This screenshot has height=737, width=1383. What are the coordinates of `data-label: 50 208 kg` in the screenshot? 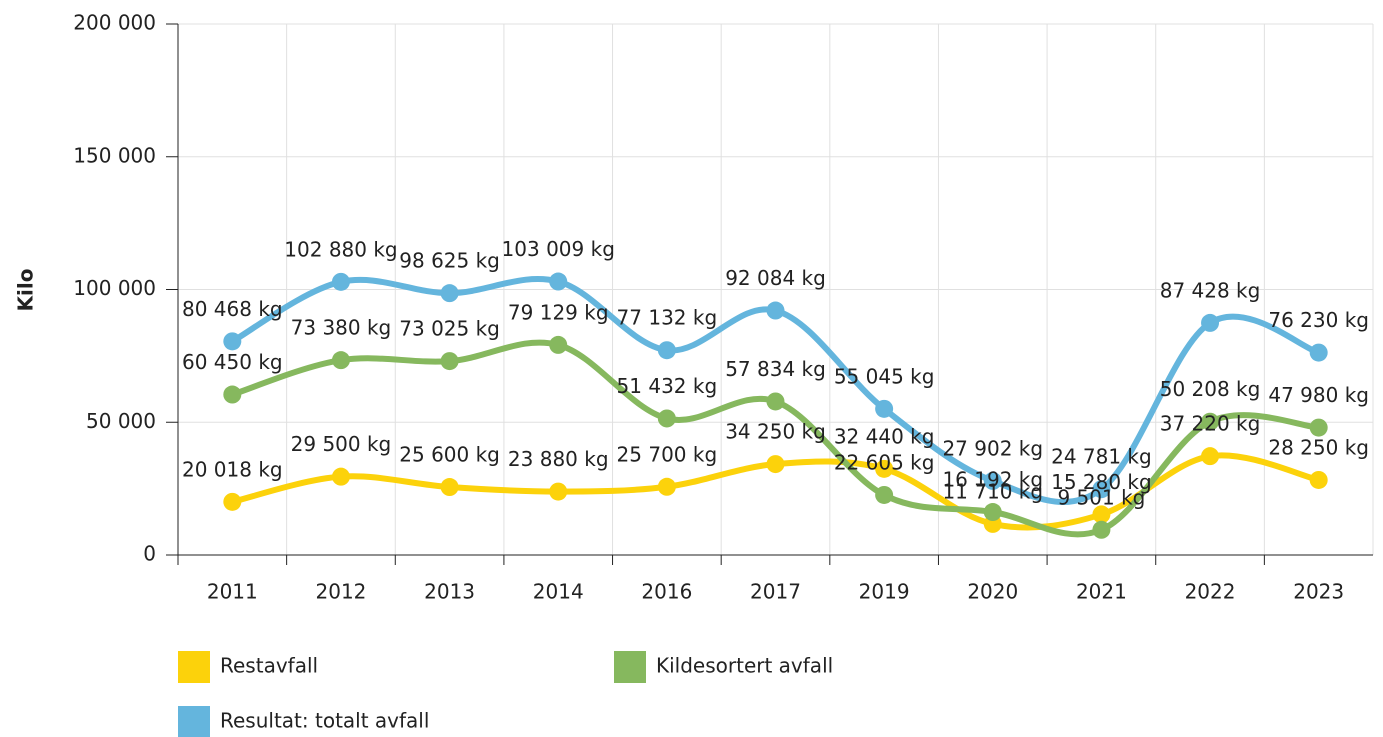 It's located at (1210, 389).